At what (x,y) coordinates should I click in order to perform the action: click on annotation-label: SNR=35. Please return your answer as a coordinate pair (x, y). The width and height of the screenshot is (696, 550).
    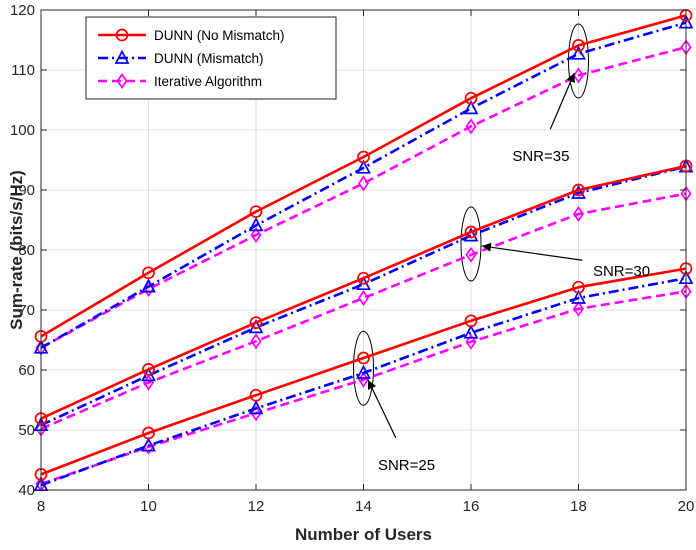
    Looking at the image, I should click on (540, 156).